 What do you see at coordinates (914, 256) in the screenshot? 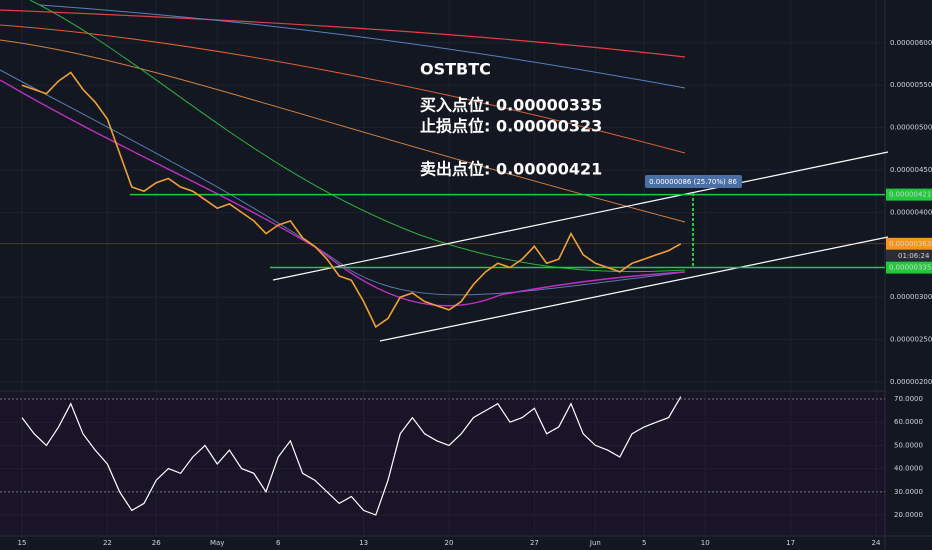
I see `countdown: 01:06:24` at bounding box center [914, 256].